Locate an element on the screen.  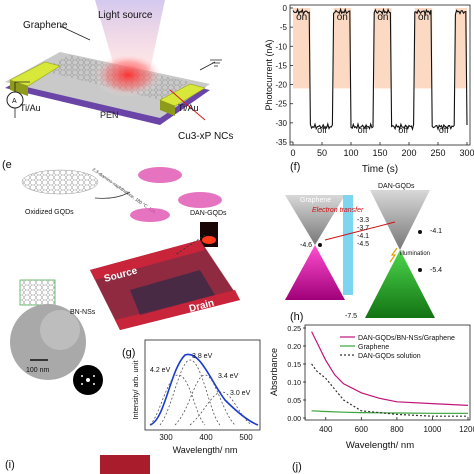
h-xtick-label: 1000 is located at coordinates (433, 429).